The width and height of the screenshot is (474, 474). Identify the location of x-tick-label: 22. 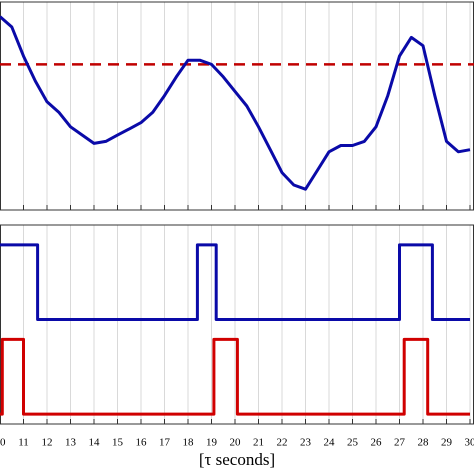
(282, 443).